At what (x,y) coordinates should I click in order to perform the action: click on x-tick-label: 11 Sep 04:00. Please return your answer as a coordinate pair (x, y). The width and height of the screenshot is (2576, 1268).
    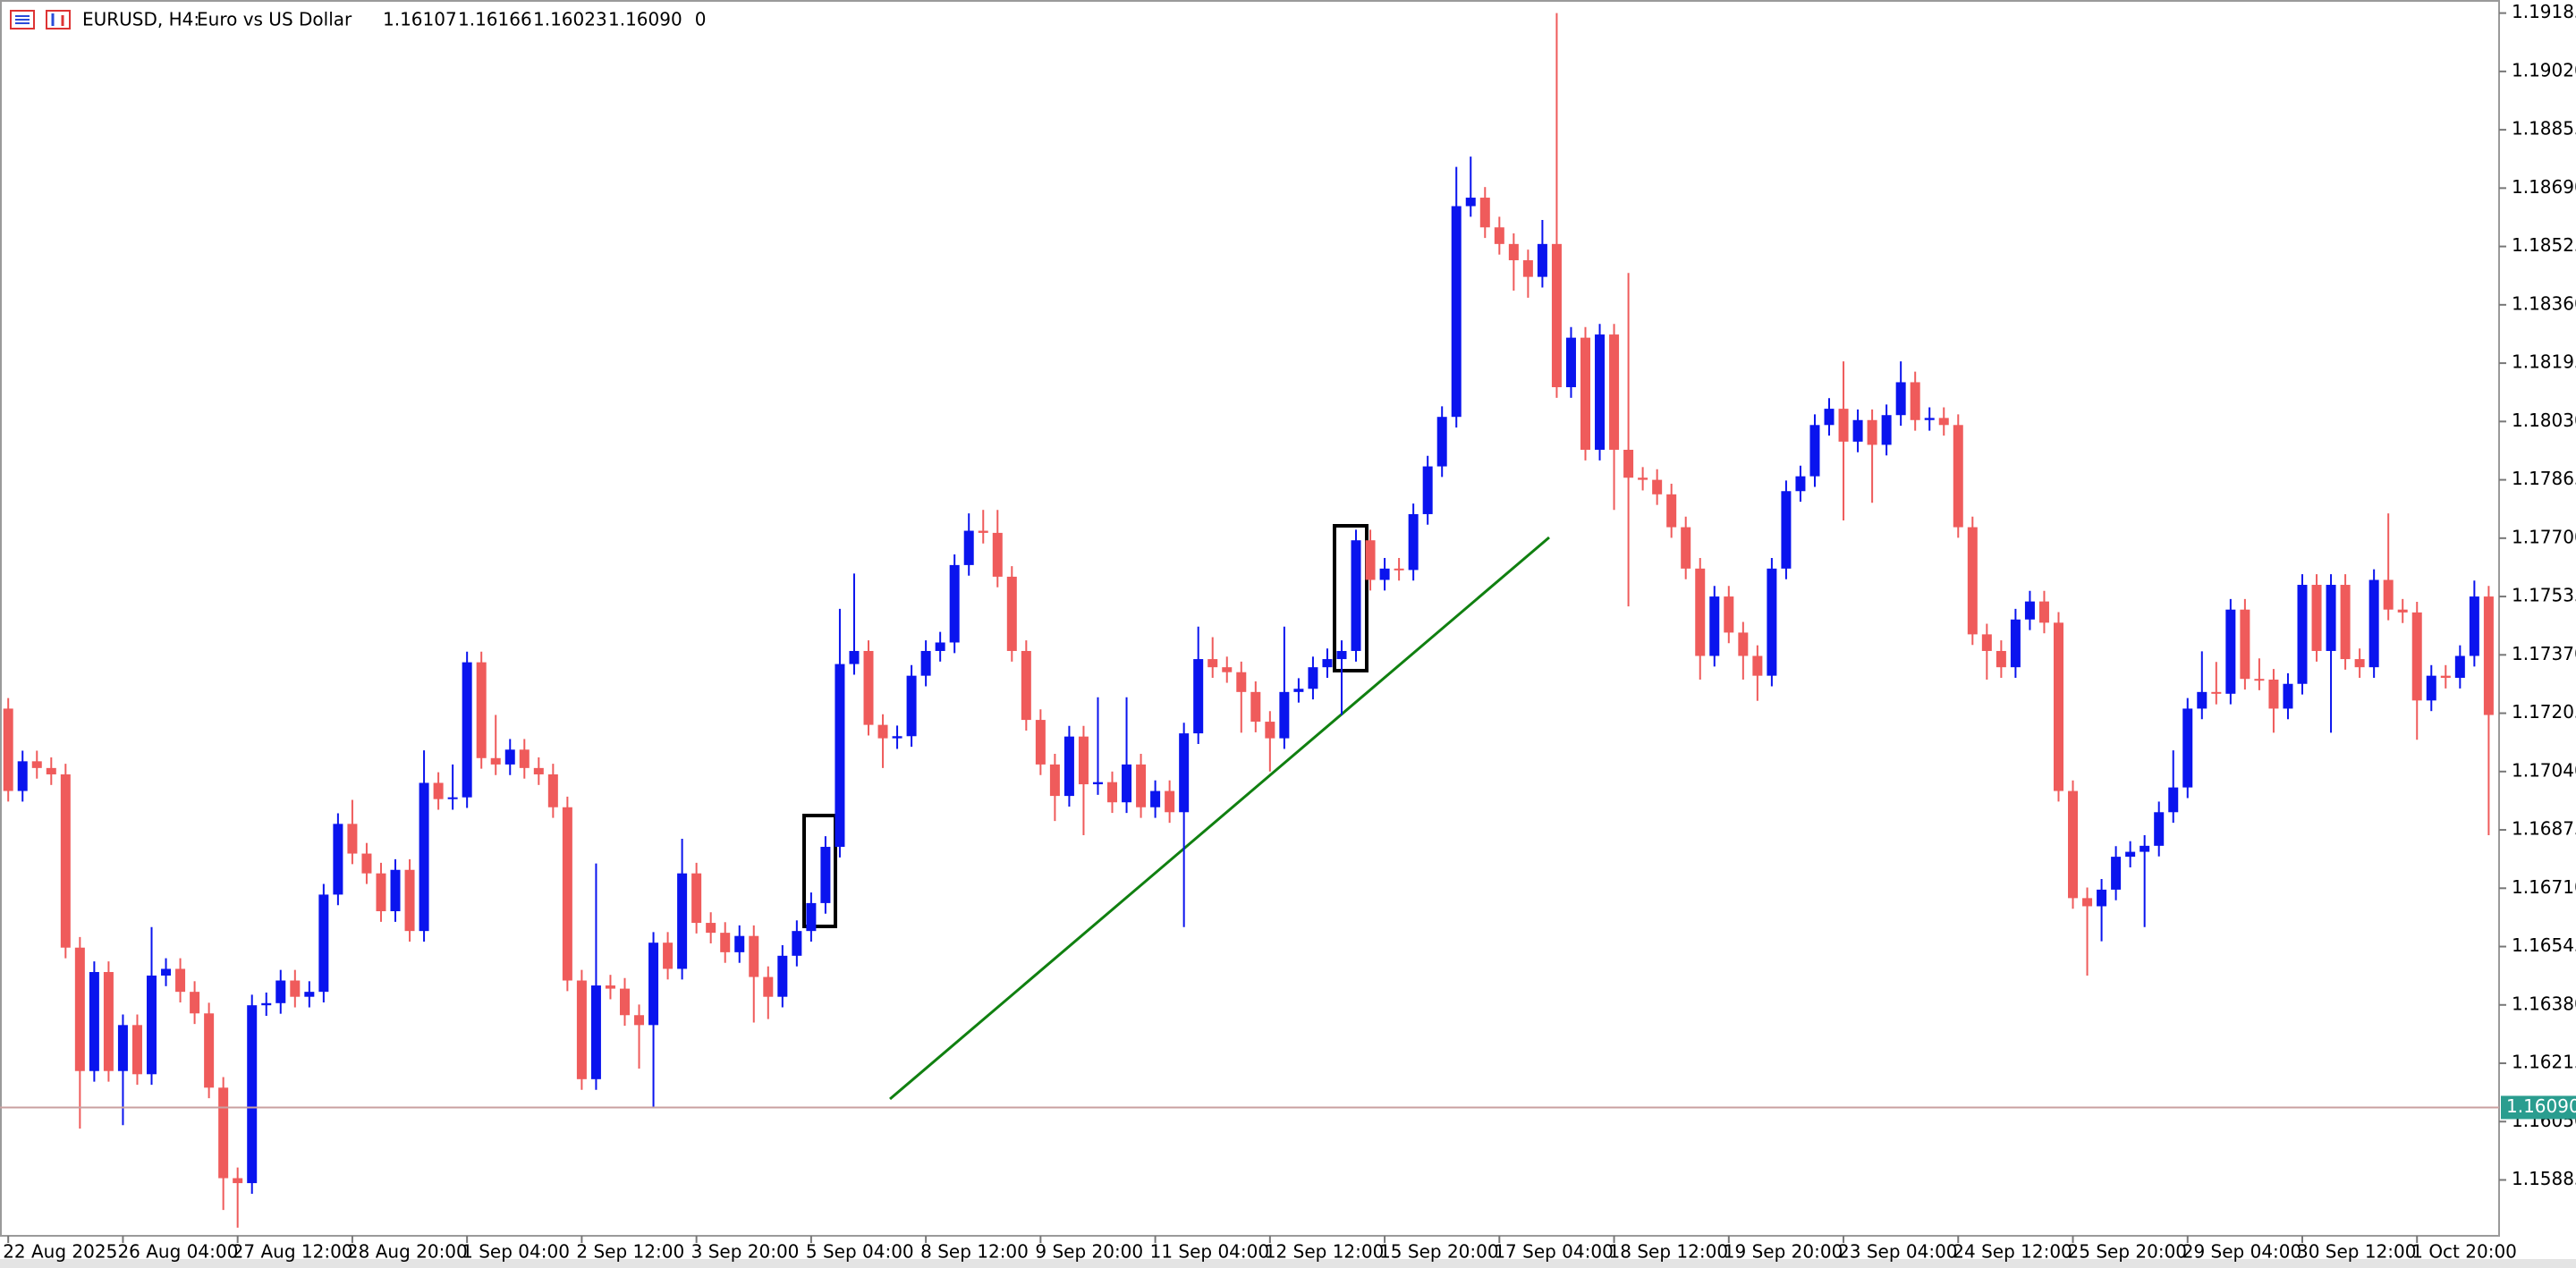
    Looking at the image, I should click on (1210, 1252).